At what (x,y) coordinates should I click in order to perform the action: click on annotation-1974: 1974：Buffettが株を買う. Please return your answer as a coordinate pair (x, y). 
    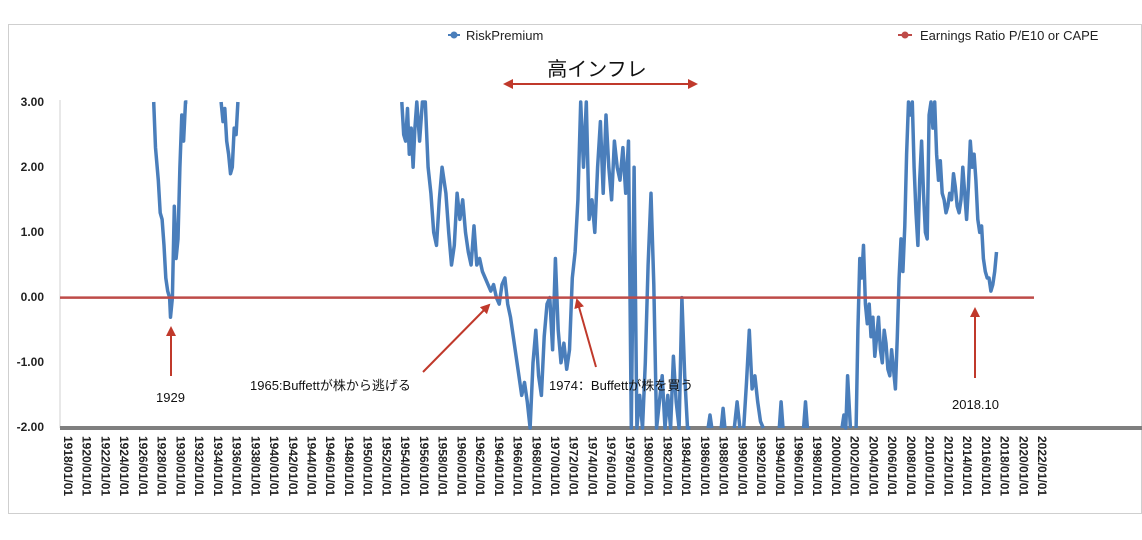
    Looking at the image, I should click on (621, 385).